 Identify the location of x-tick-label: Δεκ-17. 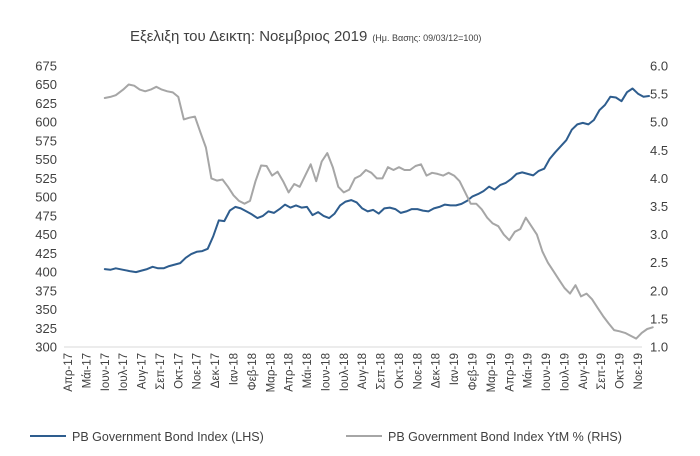
(216, 370).